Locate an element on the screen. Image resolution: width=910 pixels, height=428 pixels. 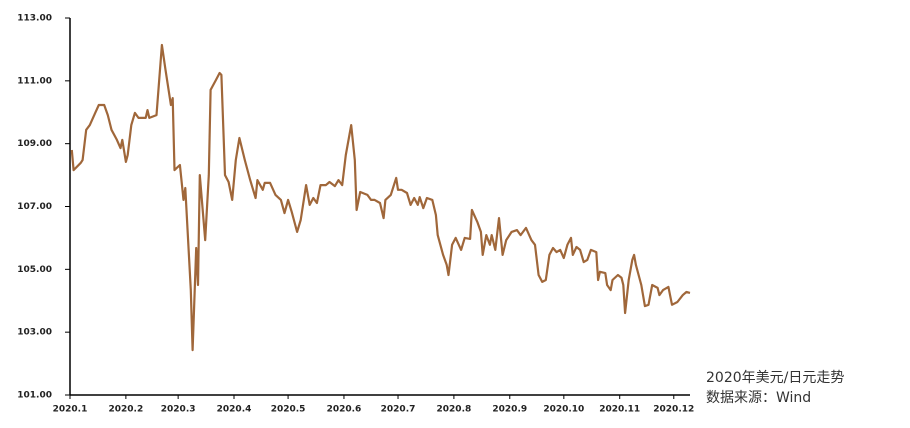
x-tick-label: 2020.3 is located at coordinates (178, 410).